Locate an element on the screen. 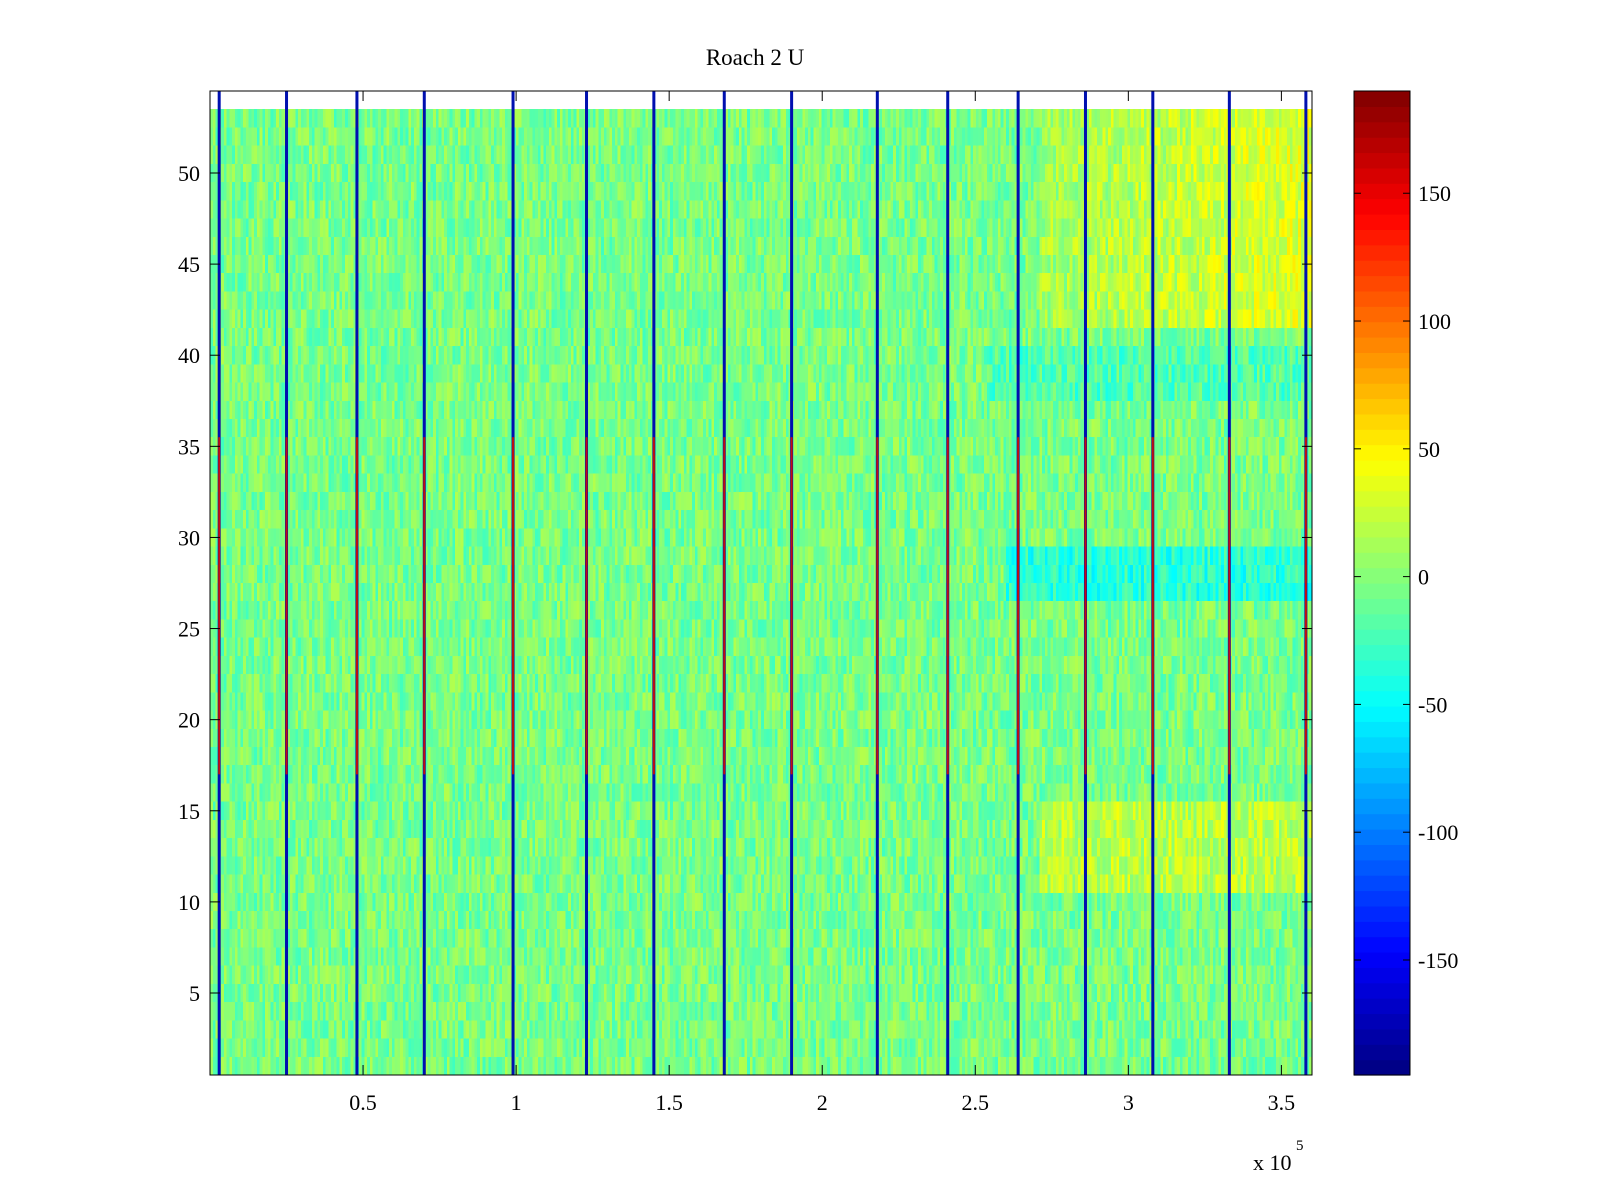 This screenshot has width=1600, height=1200. colorbar is located at coordinates (1382, 583).